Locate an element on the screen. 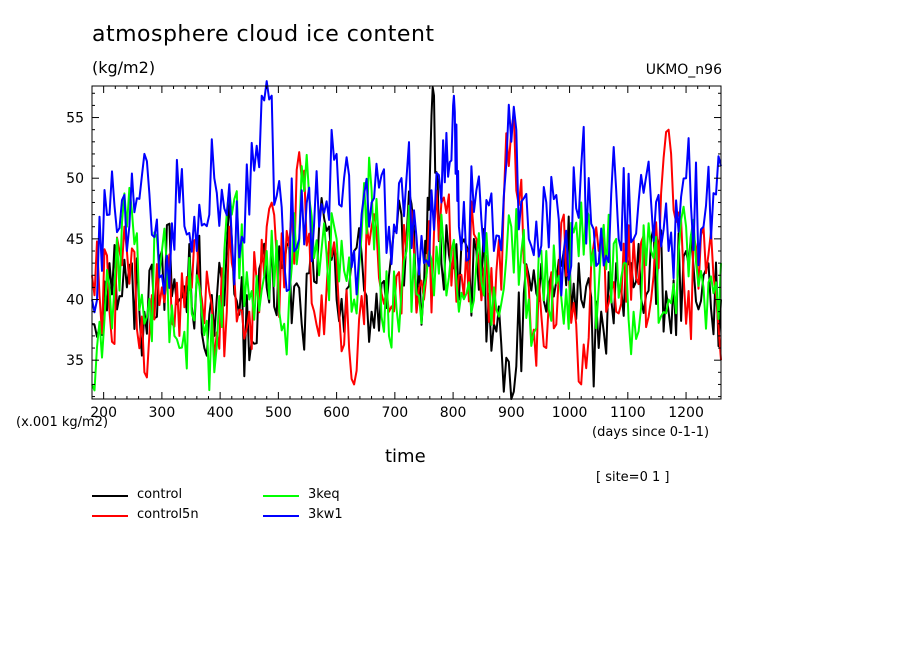 The image size is (904, 654). y-tick-label: 35 is located at coordinates (75, 361).